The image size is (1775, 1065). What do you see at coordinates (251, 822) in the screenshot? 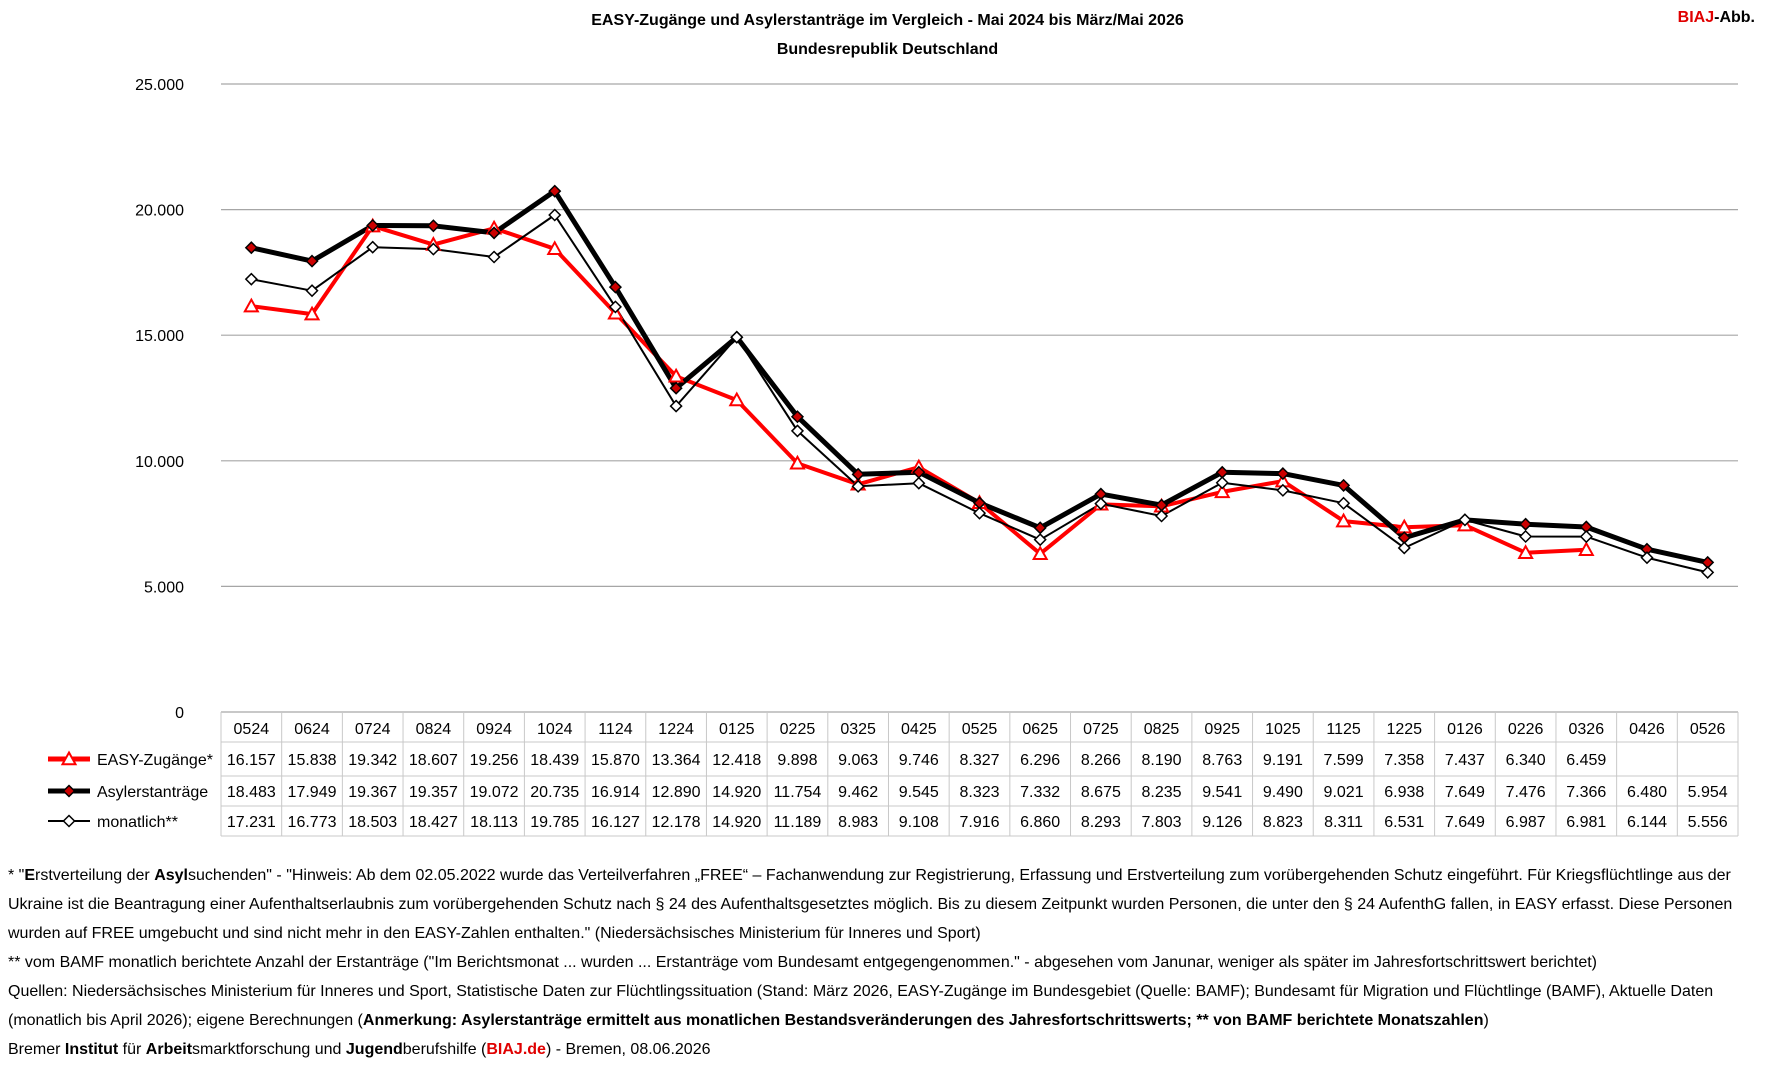
I see `data-label: 17.231` at bounding box center [251, 822].